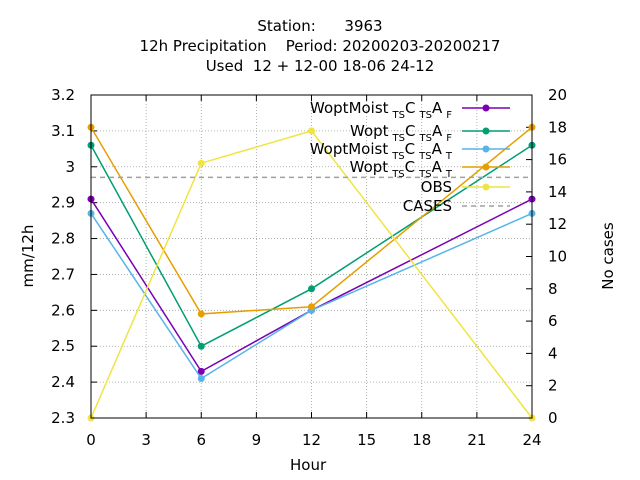 The width and height of the screenshot is (640, 480). I want to click on x-tick-label: 24, so click(531, 440).